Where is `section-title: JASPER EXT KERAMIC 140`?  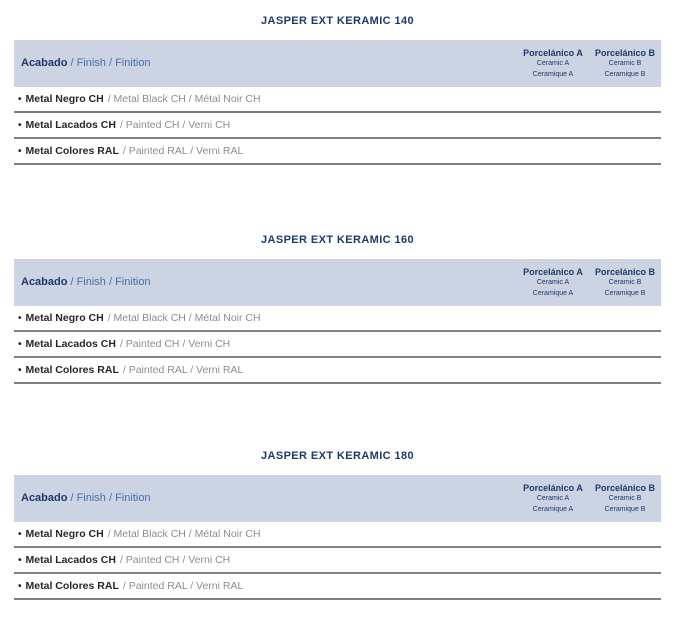 section-title: JASPER EXT KERAMIC 140 is located at coordinates (337, 21).